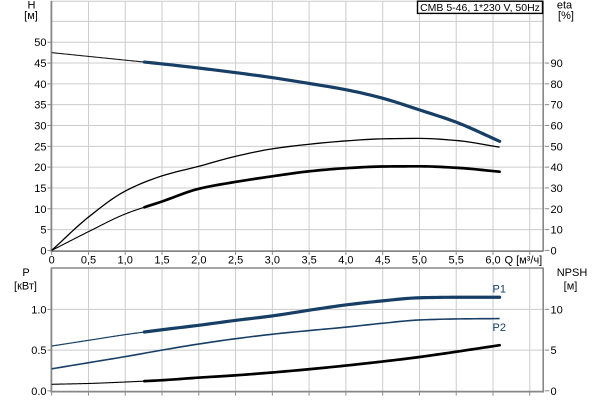 The image size is (600, 400). I want to click on svg-text: Q [м³/ч], so click(524, 261).